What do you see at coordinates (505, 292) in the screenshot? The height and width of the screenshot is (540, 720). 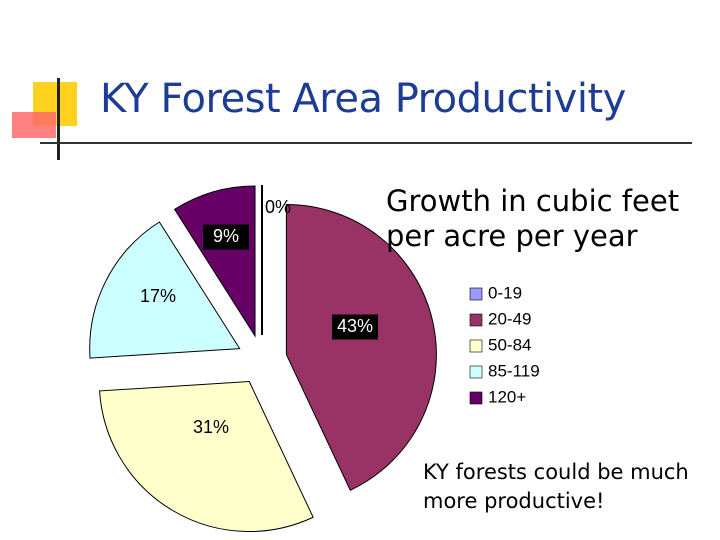 I see `legend-label-0-19: 0-19` at bounding box center [505, 292].